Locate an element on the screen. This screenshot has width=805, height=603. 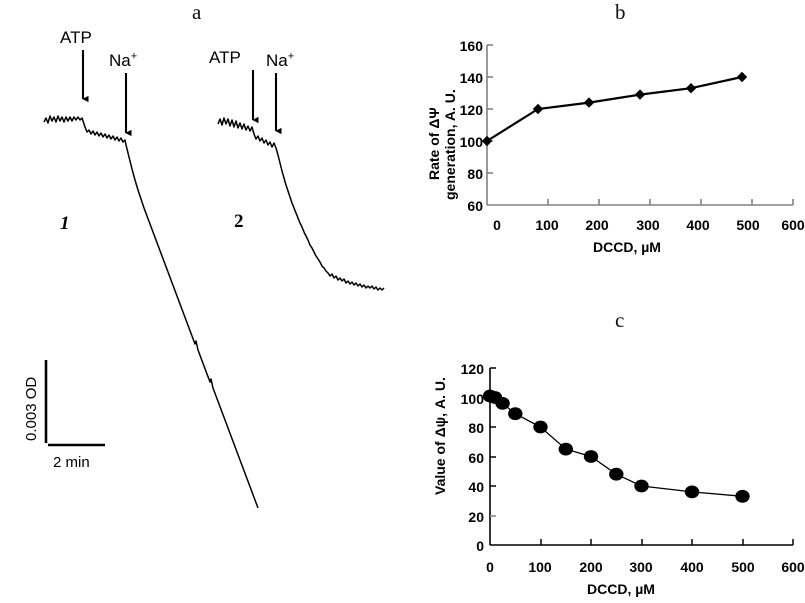
panel-c-ytick-0: 0 is located at coordinates (480, 546).